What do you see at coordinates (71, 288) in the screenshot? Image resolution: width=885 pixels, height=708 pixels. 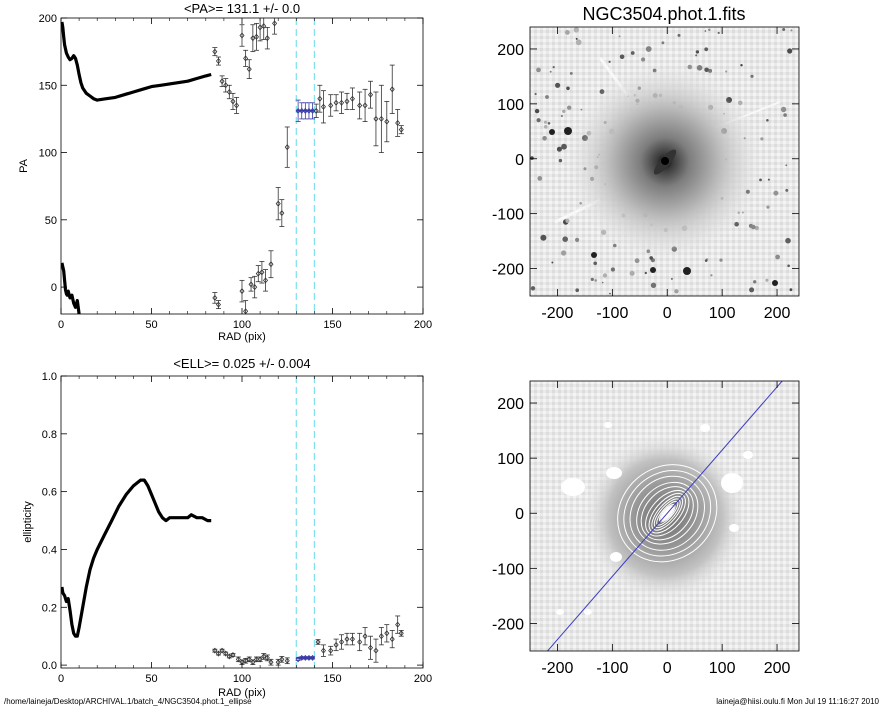 I see `pa-inner-profile` at bounding box center [71, 288].